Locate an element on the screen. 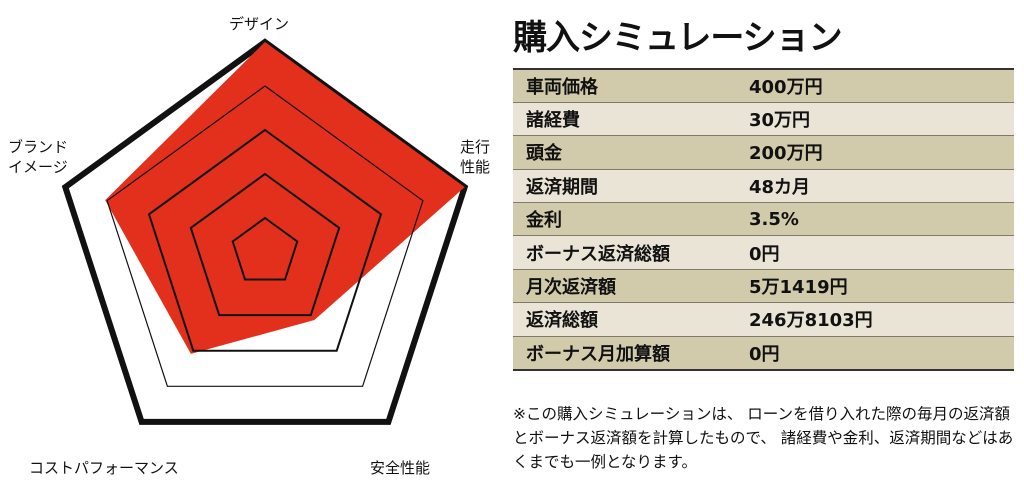  row-label: 返済総額 is located at coordinates (624, 319).